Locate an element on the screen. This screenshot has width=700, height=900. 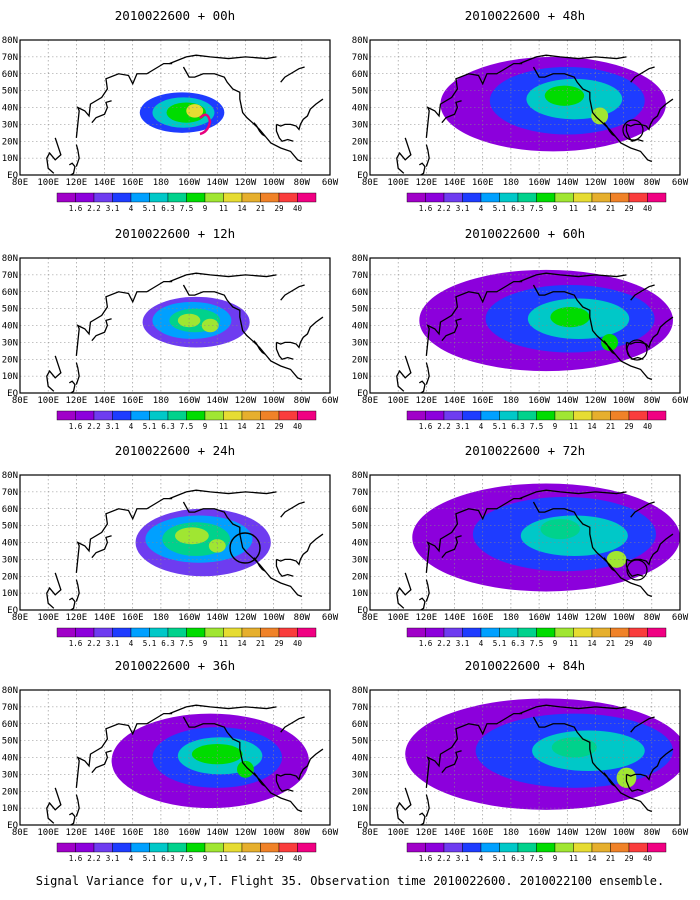
panel-title: 2010022600 + 84h is located at coordinates (525, 665).